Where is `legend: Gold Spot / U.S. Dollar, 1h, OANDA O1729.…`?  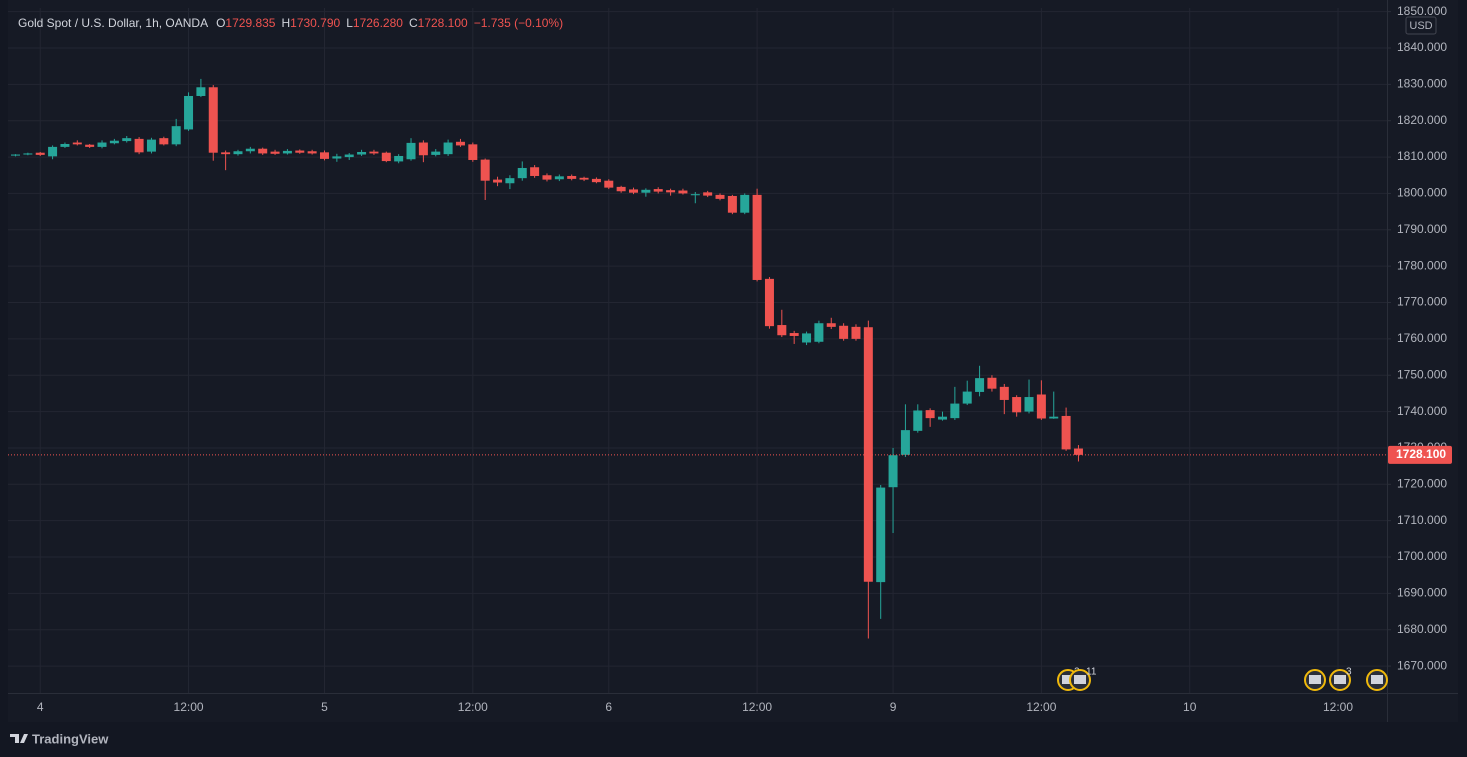 legend: Gold Spot / U.S. Dollar, 1h, OANDA O1729.… is located at coordinates (290, 23).